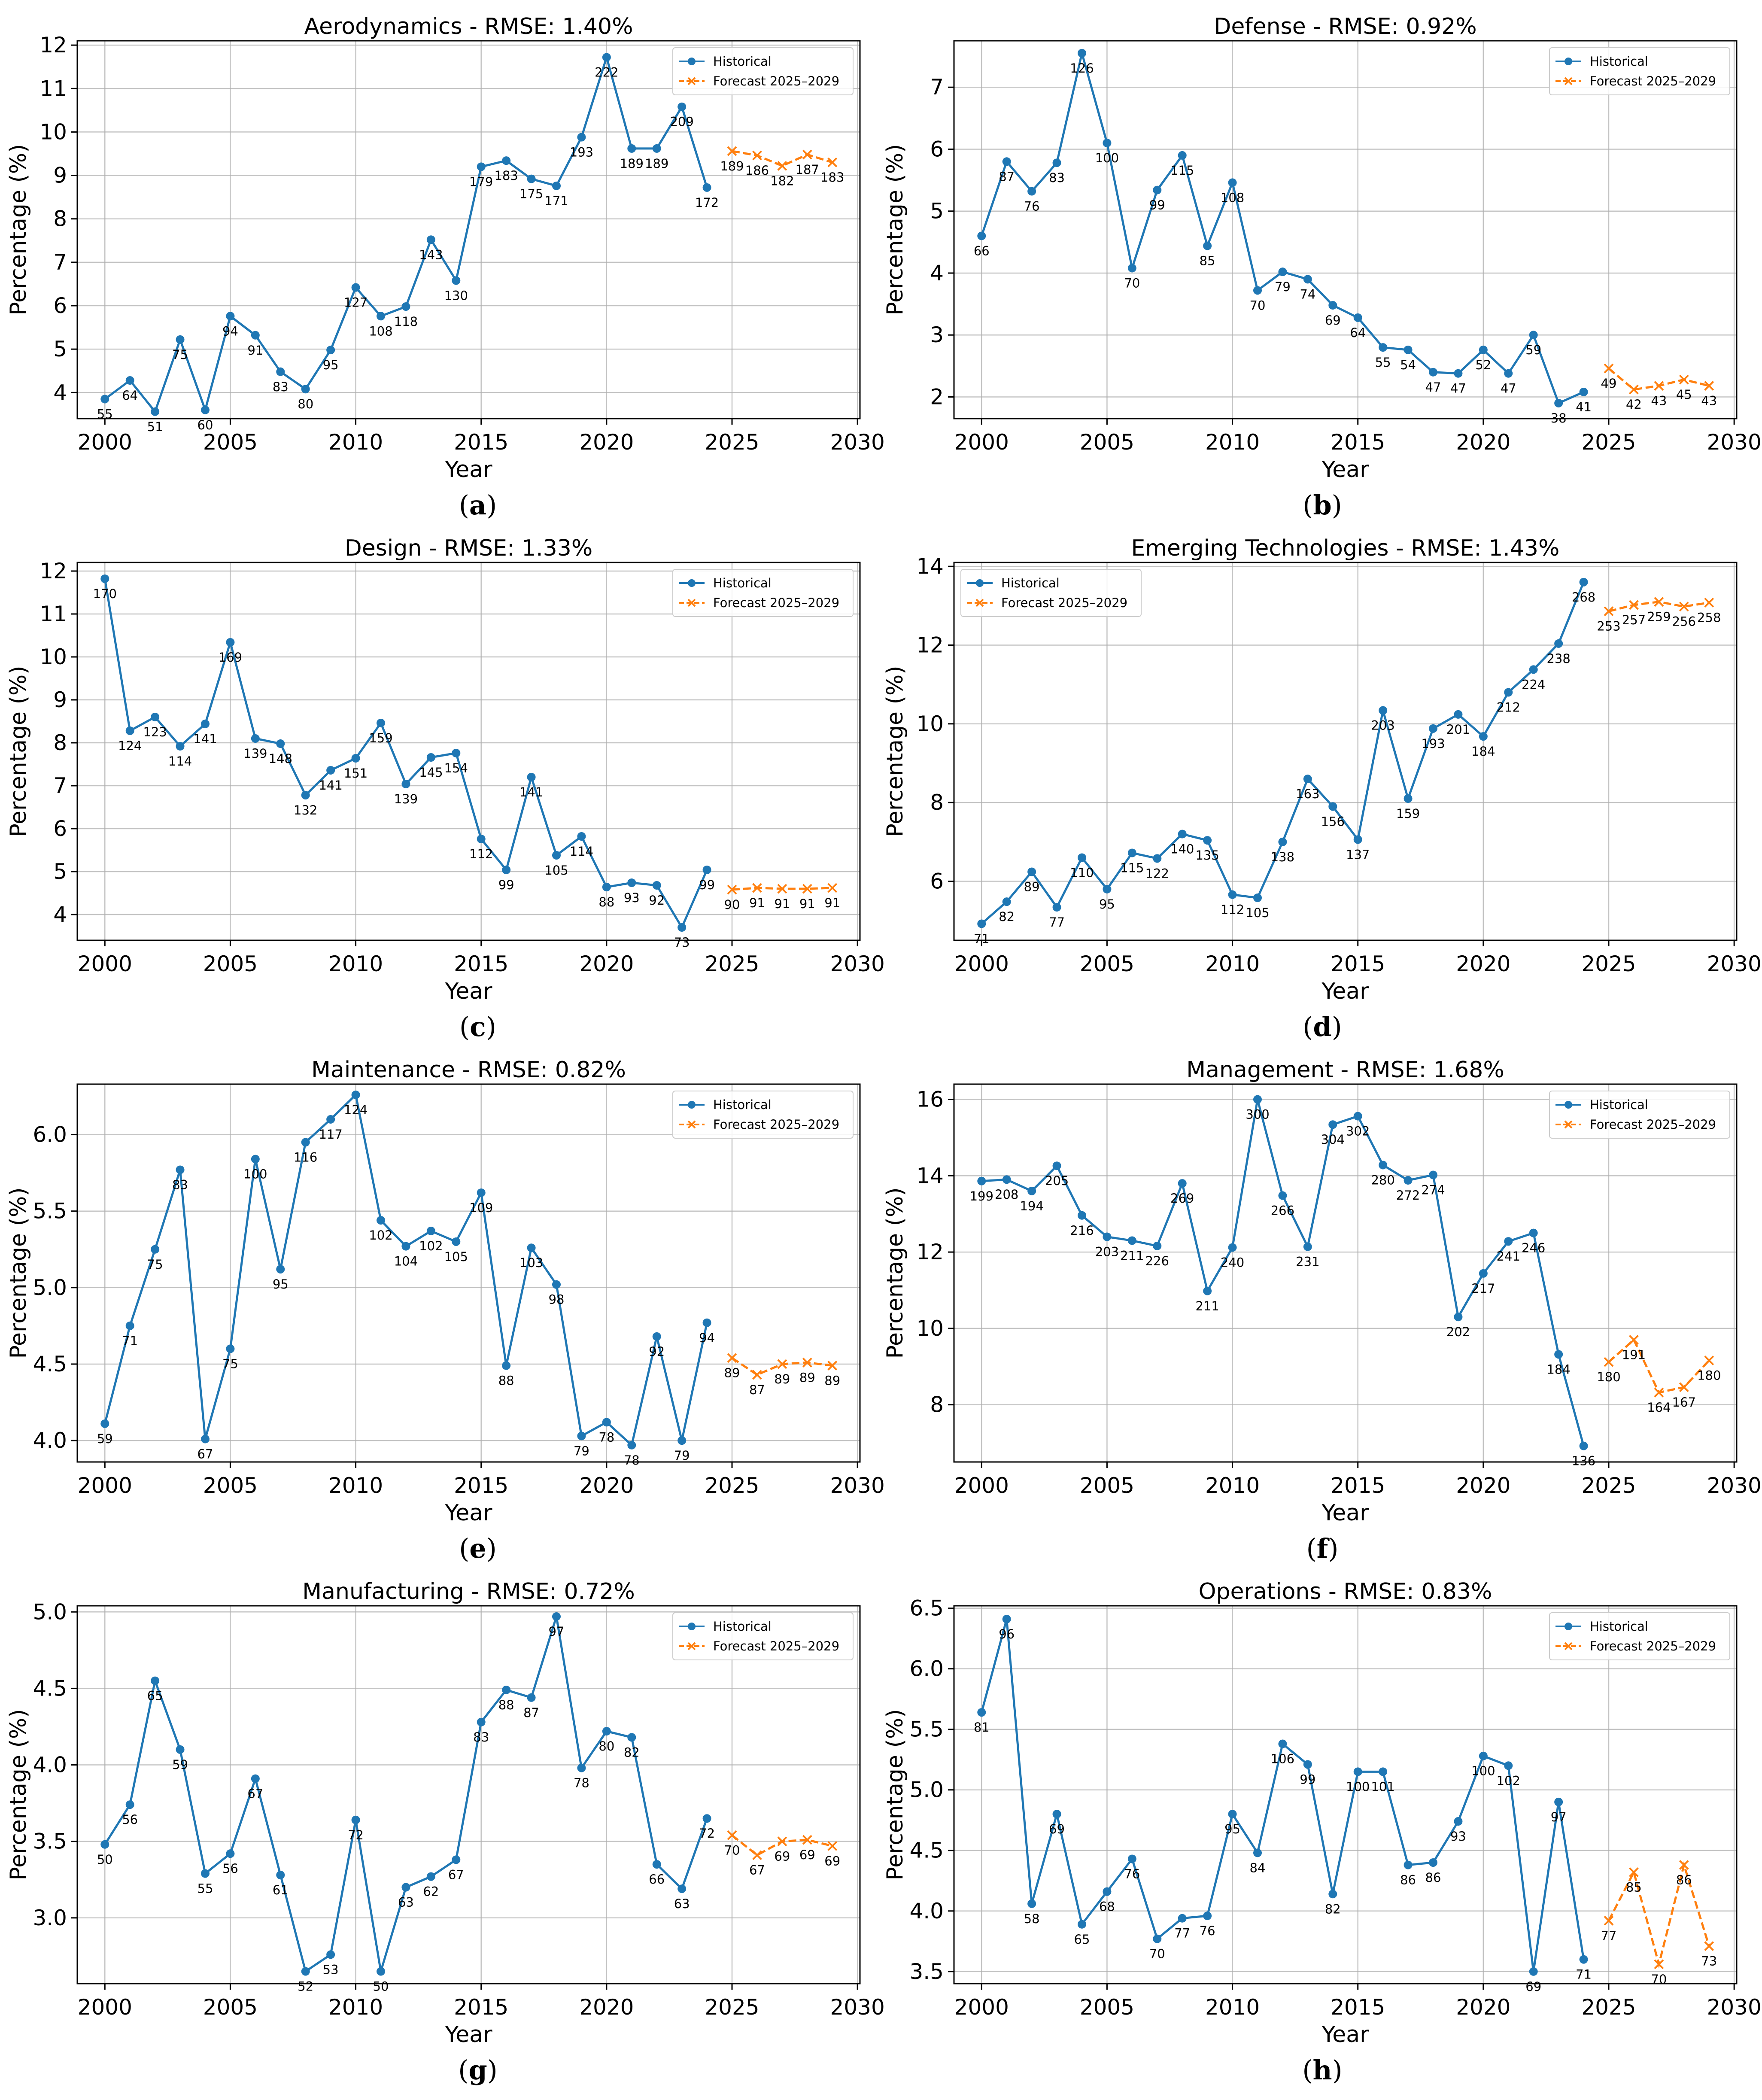  What do you see at coordinates (1207, 261) in the screenshot?
I see `historical-data-label: 85` at bounding box center [1207, 261].